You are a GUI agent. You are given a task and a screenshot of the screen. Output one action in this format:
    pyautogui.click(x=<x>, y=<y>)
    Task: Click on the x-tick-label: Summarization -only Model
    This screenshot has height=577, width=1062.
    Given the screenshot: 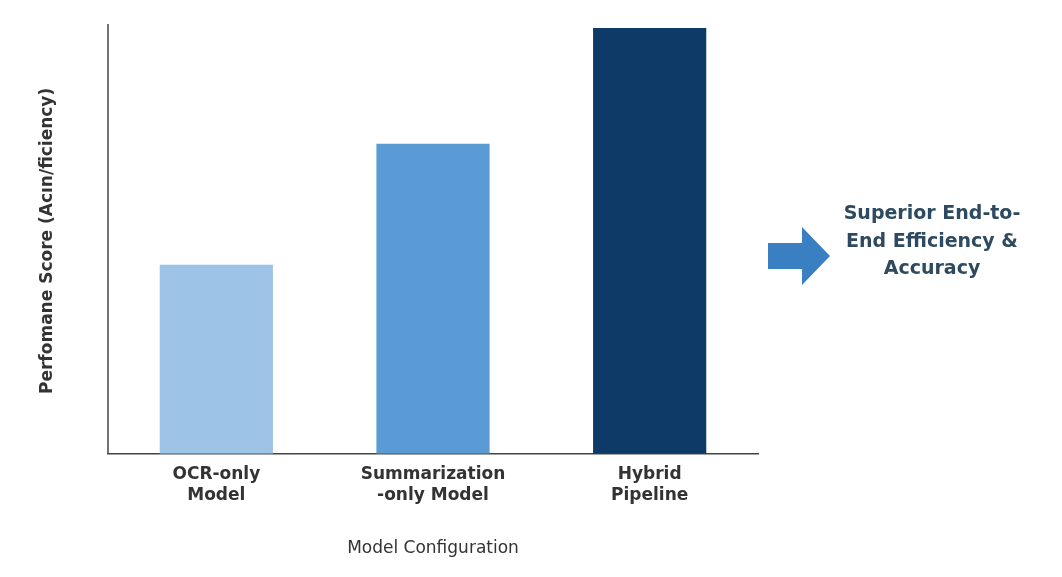 What is the action you would take?
    pyautogui.click(x=433, y=483)
    